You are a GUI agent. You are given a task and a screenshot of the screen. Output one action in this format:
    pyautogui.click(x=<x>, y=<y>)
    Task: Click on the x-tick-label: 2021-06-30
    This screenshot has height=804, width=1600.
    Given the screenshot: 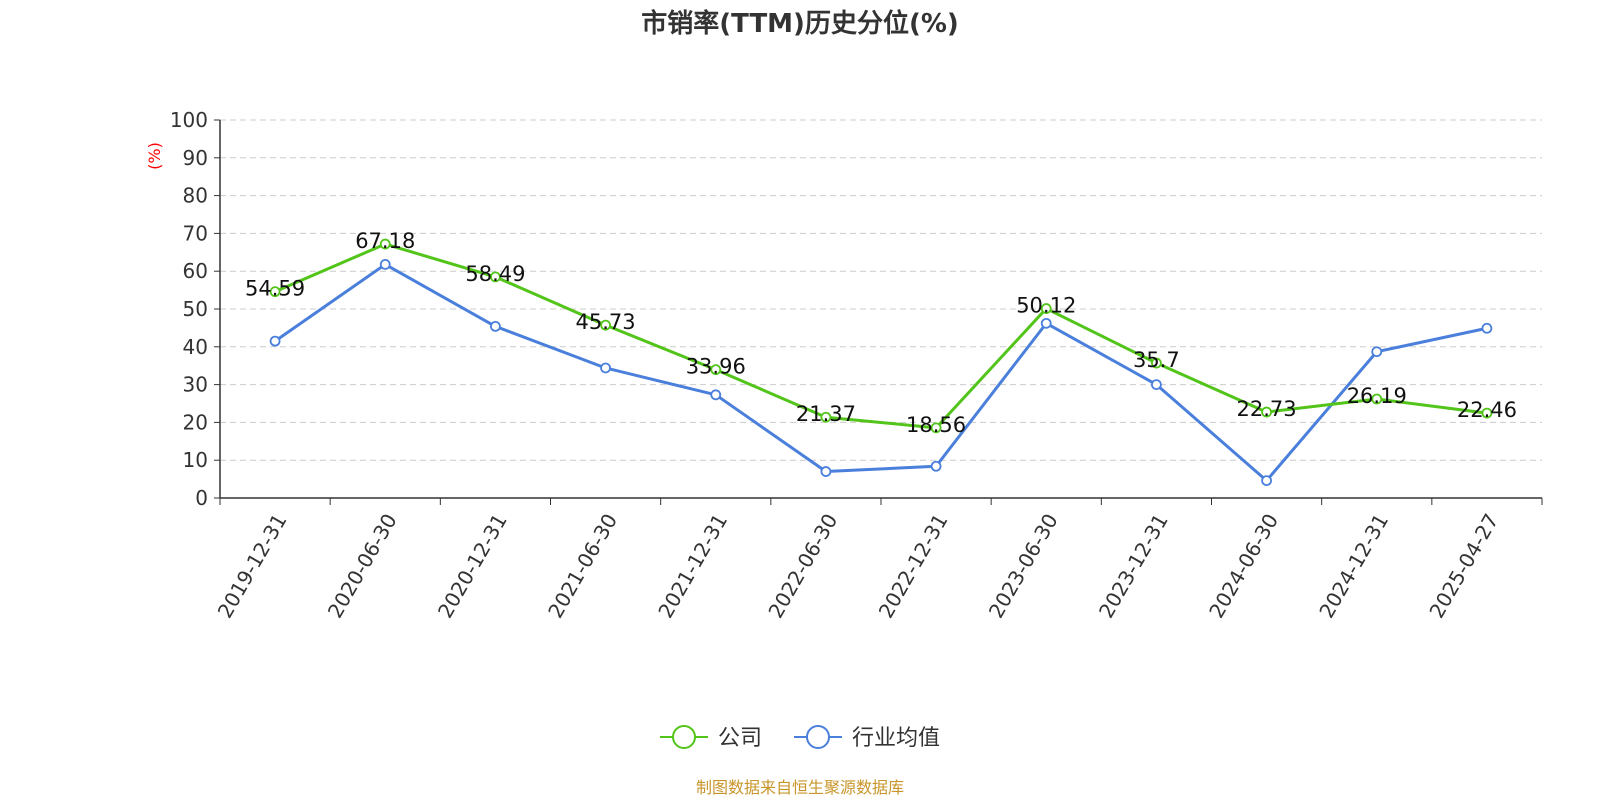 What is the action you would take?
    pyautogui.click(x=582, y=566)
    